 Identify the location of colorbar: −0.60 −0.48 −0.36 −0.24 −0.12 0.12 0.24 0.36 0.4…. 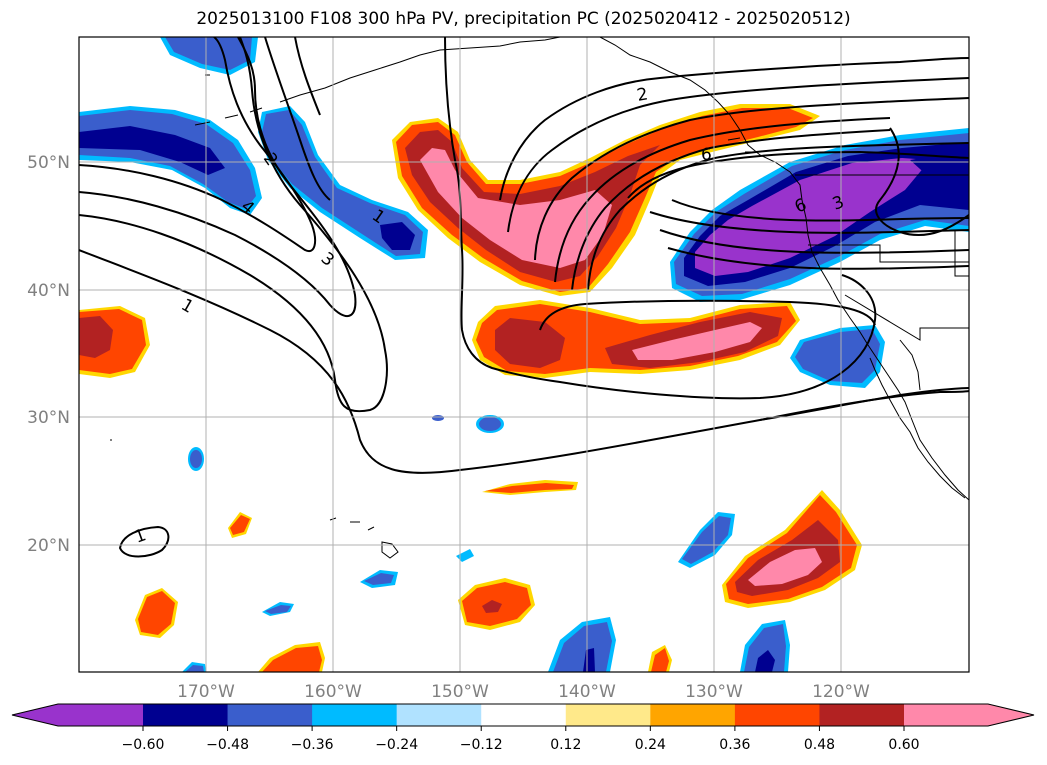
(523, 728).